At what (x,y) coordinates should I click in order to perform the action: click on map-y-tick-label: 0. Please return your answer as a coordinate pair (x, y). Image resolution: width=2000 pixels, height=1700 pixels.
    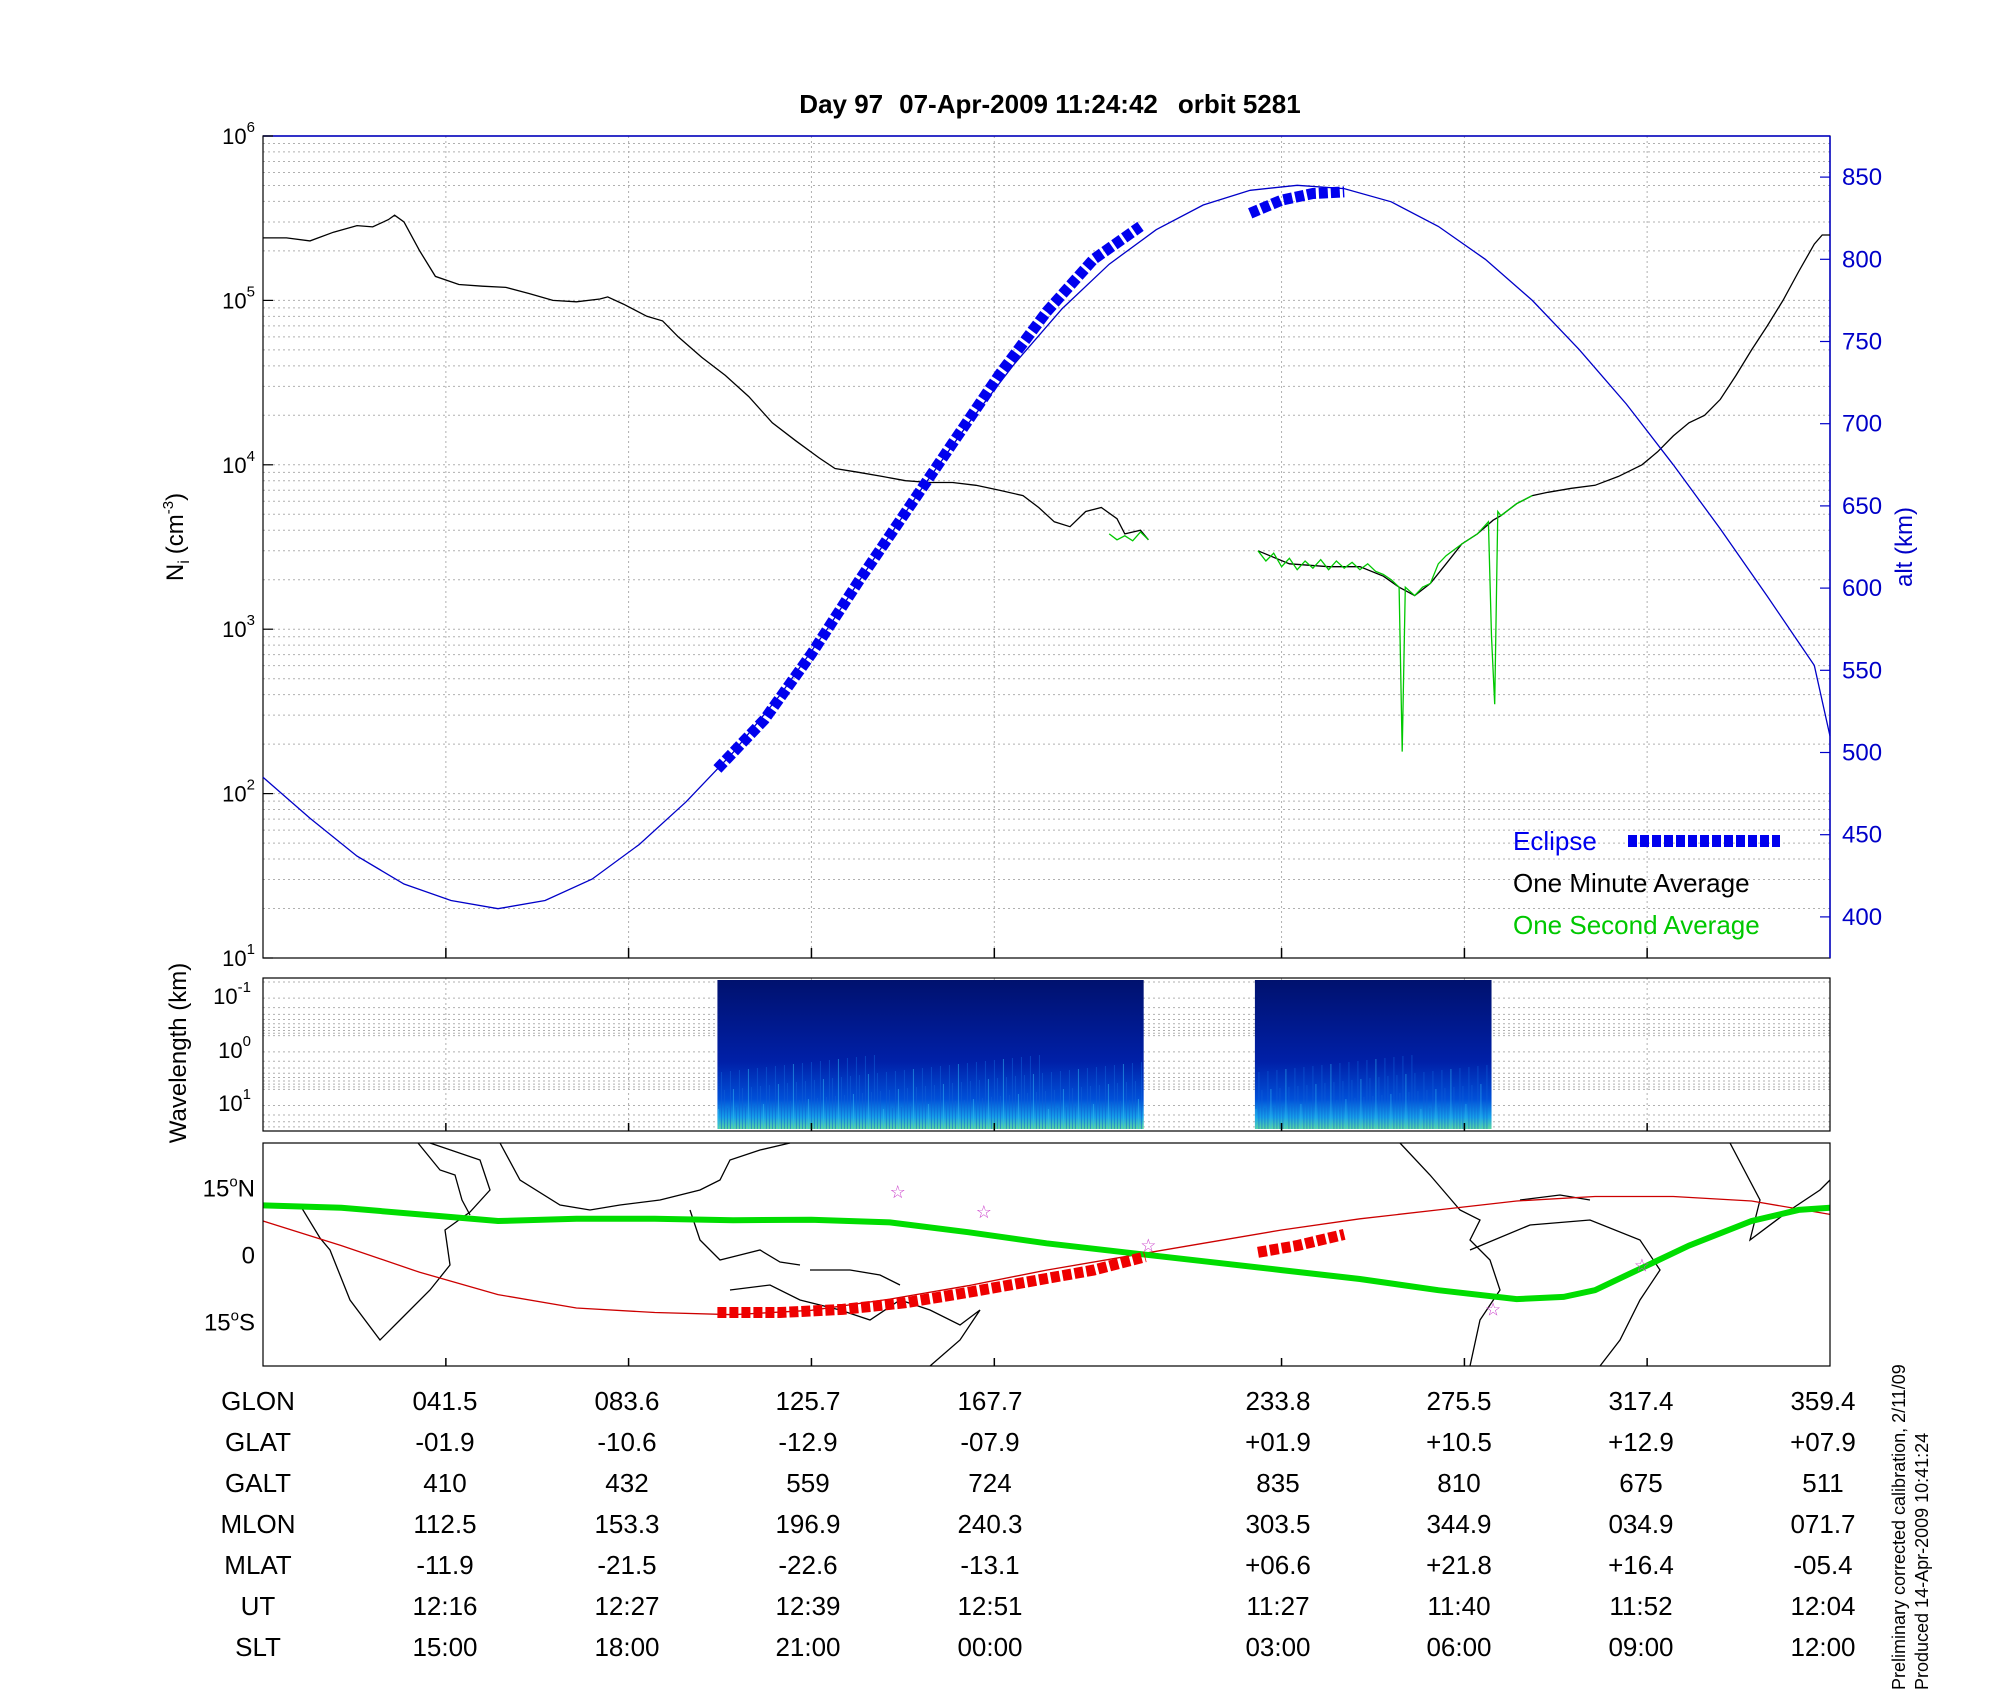
    Looking at the image, I should click on (248, 1256).